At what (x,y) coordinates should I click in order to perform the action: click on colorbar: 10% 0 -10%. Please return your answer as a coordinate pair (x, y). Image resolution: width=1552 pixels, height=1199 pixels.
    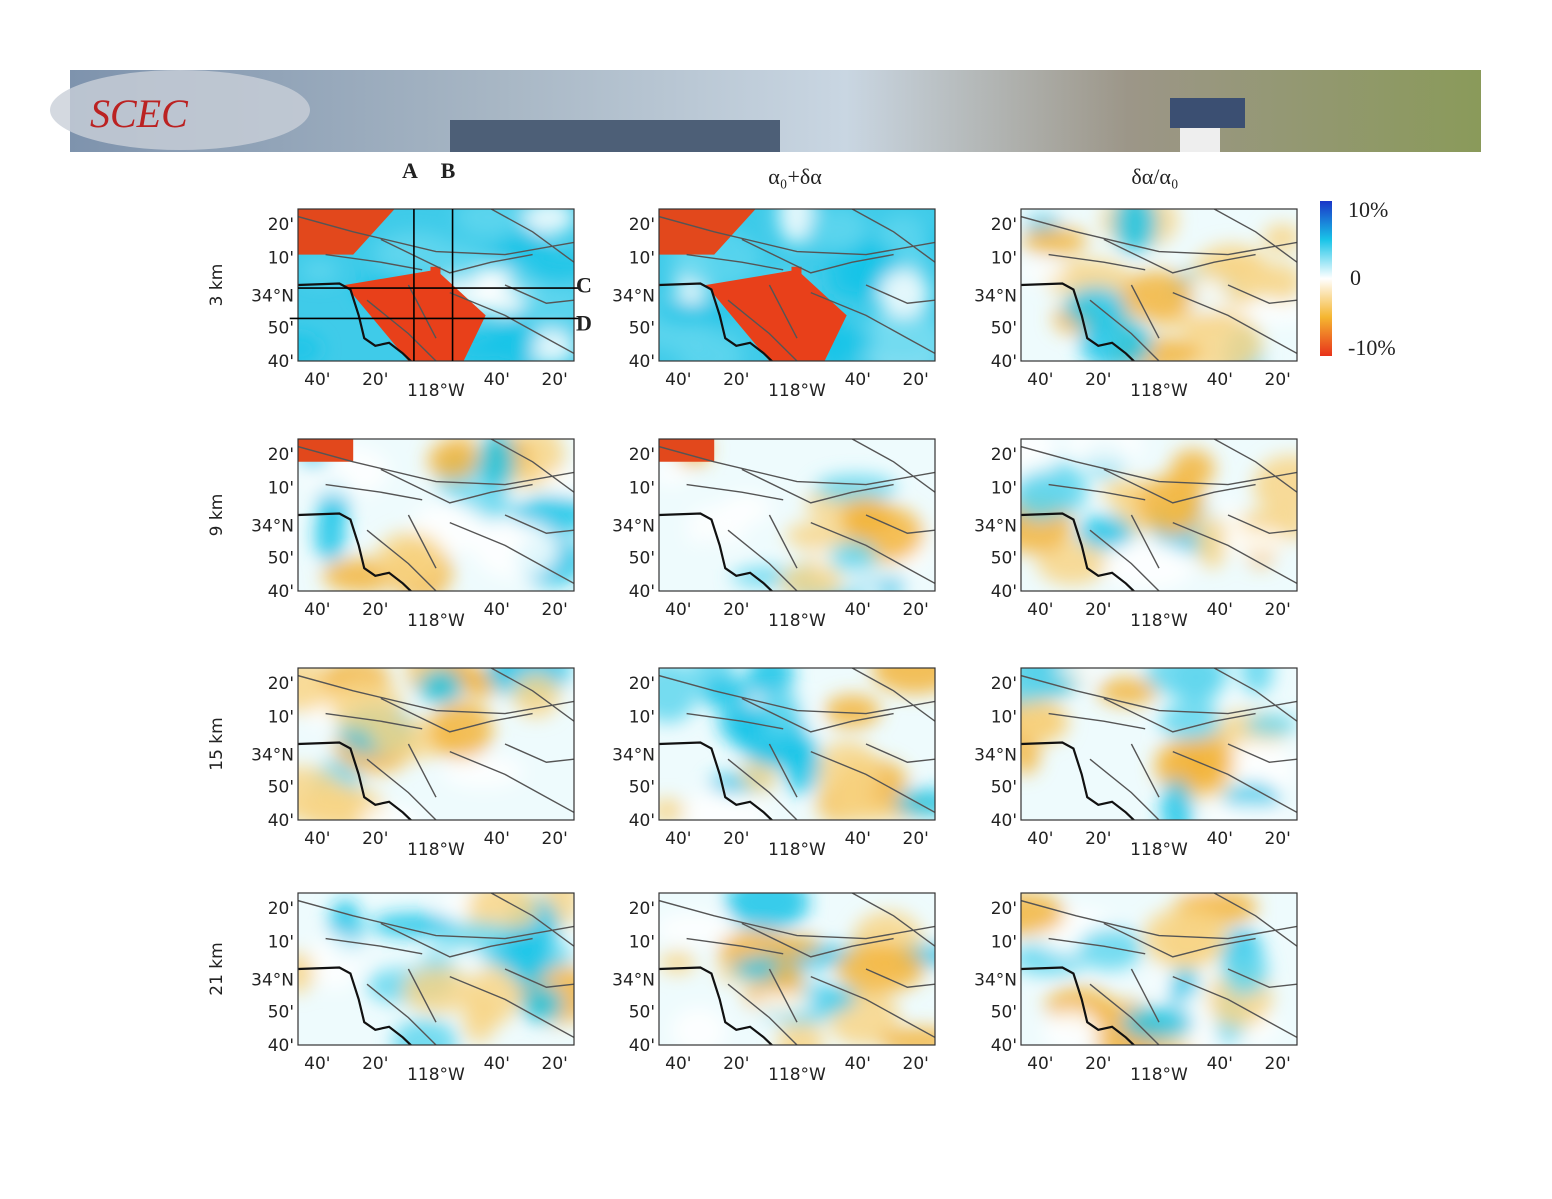
    Looking at the image, I should click on (1358, 278).